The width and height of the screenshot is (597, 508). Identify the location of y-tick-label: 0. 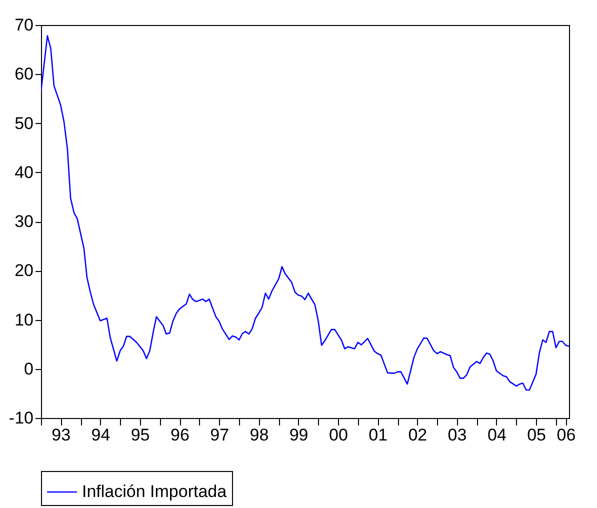
(29, 368).